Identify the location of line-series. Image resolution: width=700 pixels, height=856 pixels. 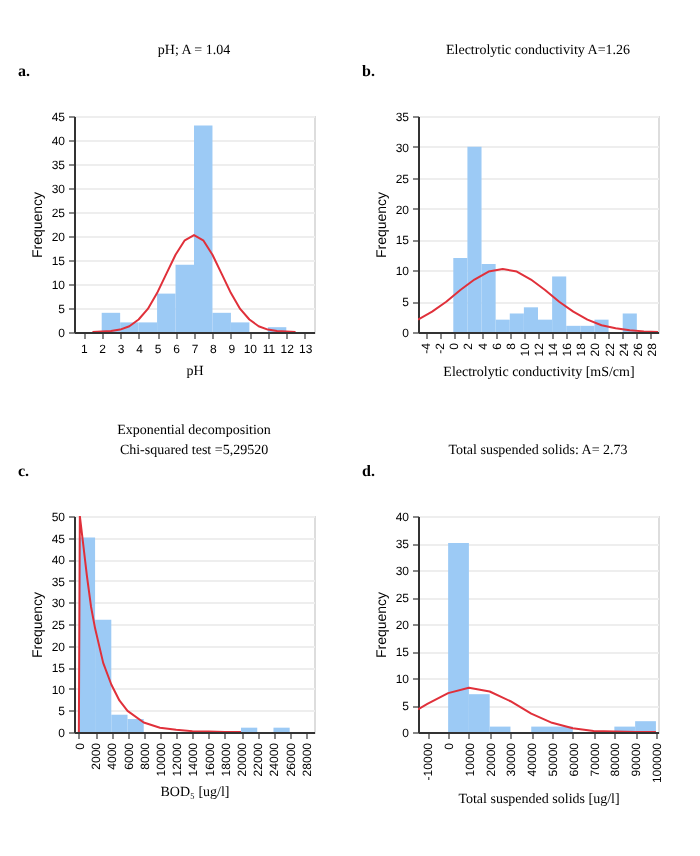
(194, 283).